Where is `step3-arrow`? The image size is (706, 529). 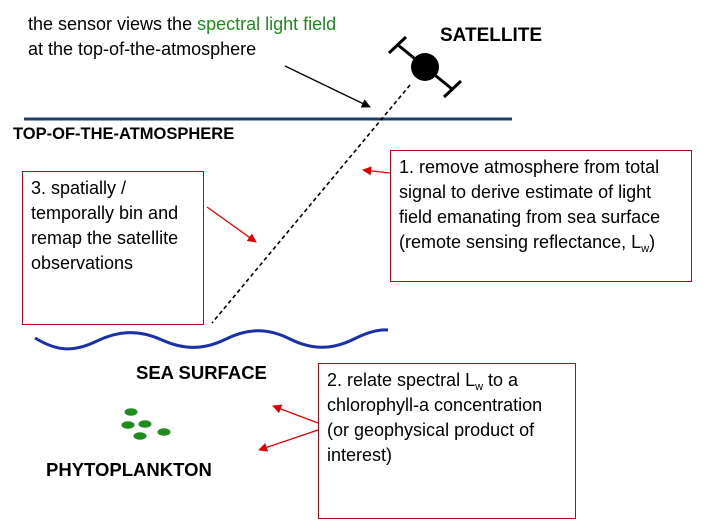 step3-arrow is located at coordinates (231, 224).